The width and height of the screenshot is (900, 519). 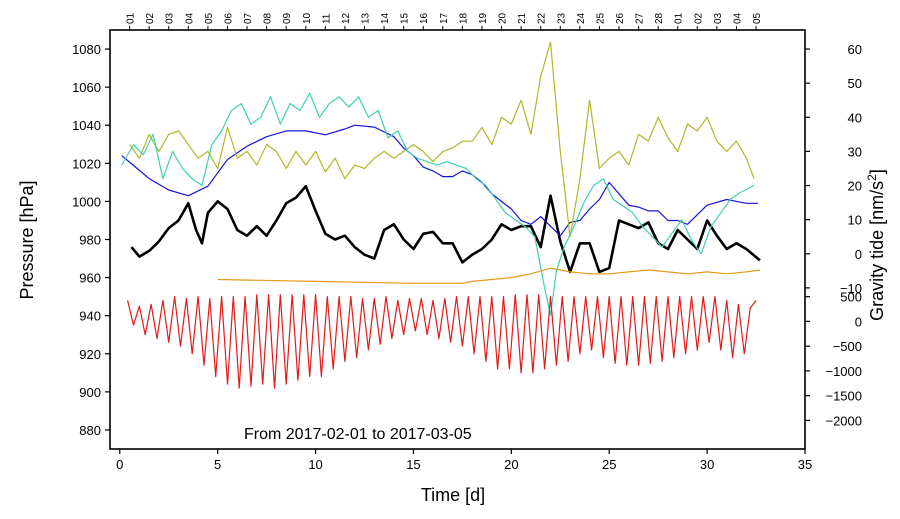 I want to click on x-axis-title: Time [d], so click(x=453, y=495).